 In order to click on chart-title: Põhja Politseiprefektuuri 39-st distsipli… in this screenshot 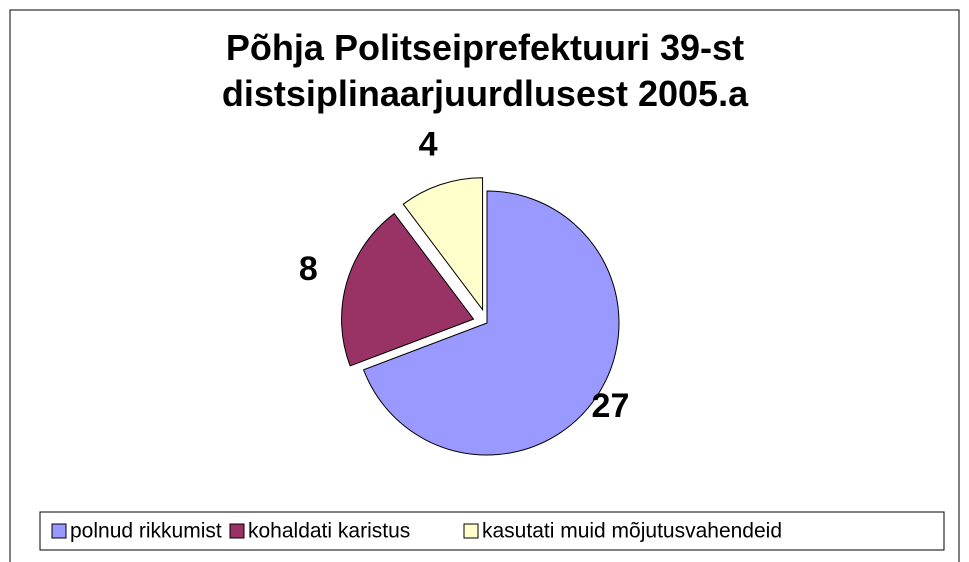, I will do `click(485, 70)`.